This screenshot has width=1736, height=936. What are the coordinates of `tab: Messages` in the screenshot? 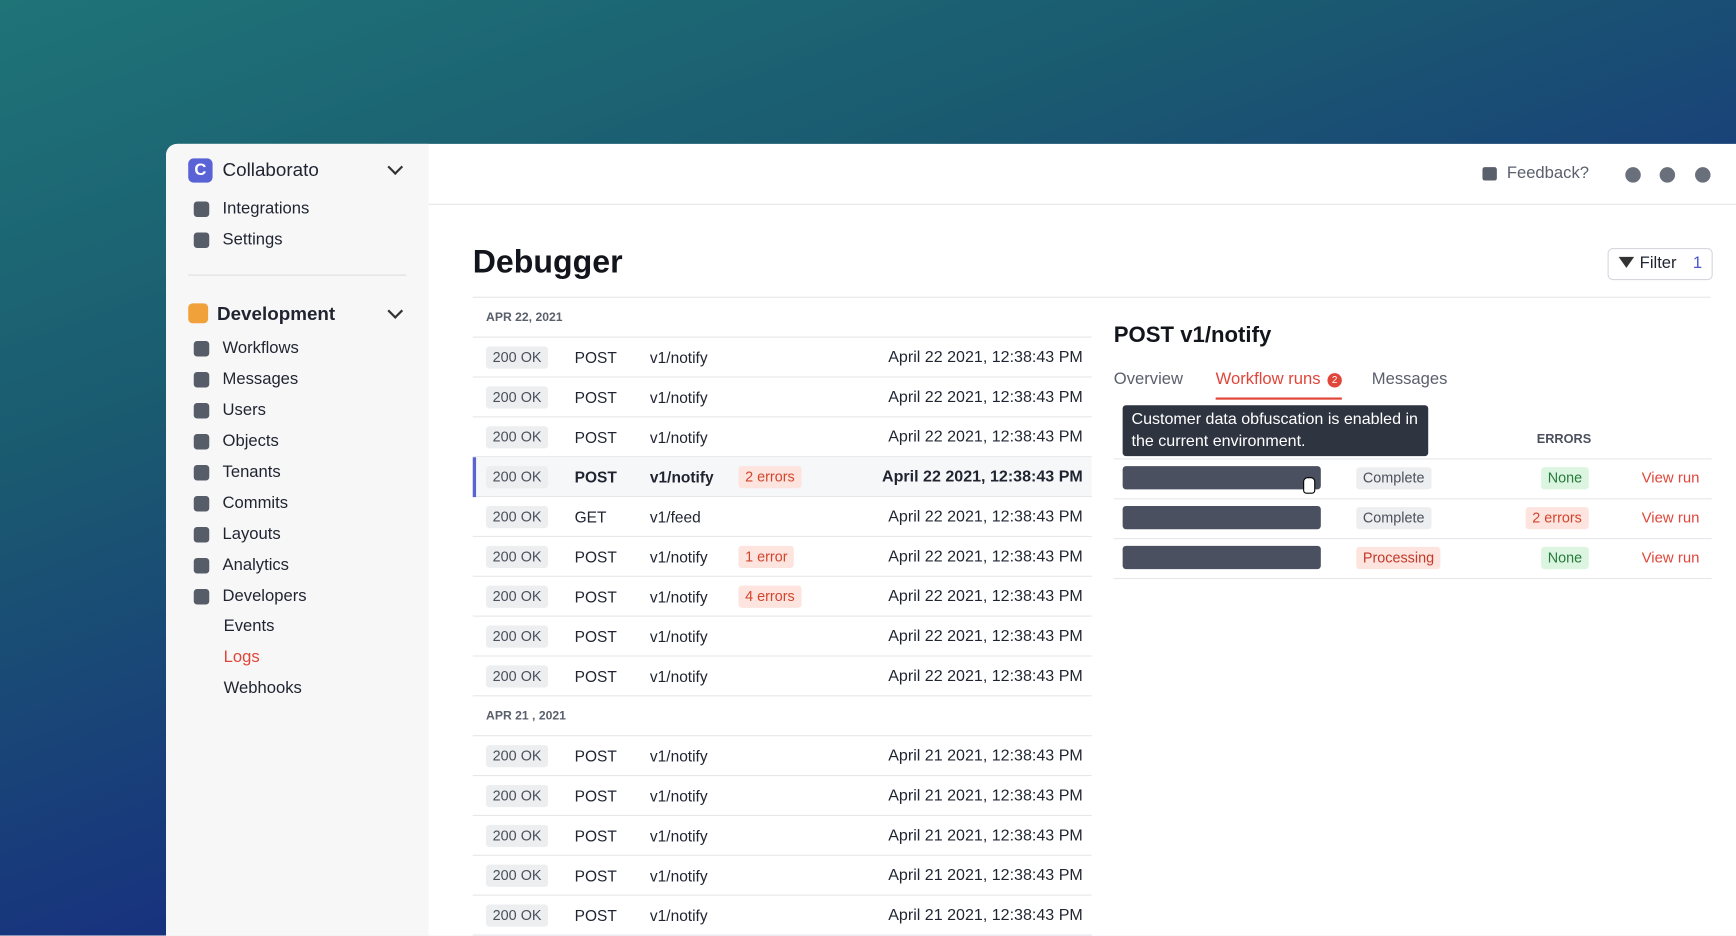 It's located at (1409, 379).